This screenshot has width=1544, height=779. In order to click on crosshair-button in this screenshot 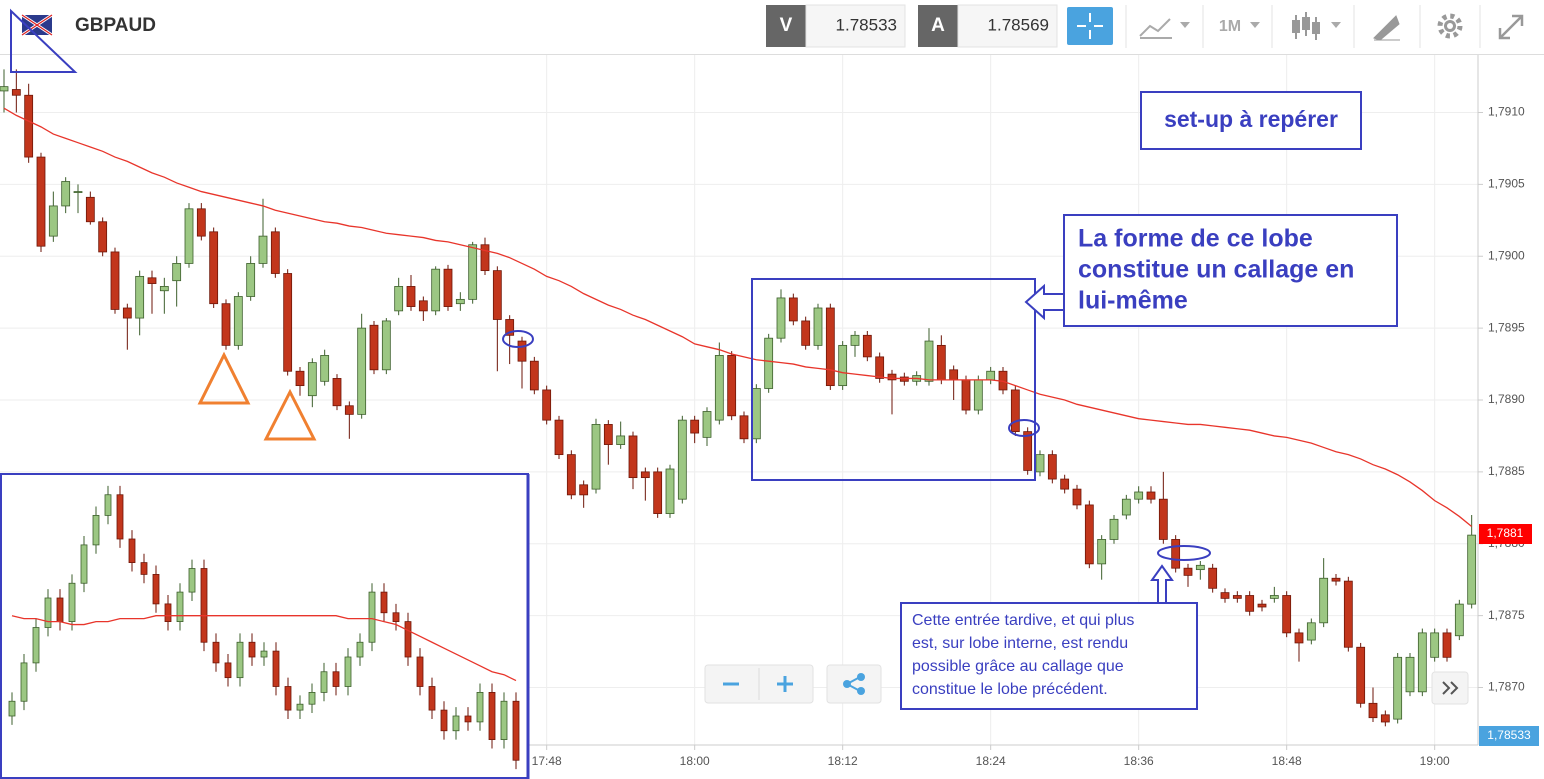, I will do `click(1090, 26)`.